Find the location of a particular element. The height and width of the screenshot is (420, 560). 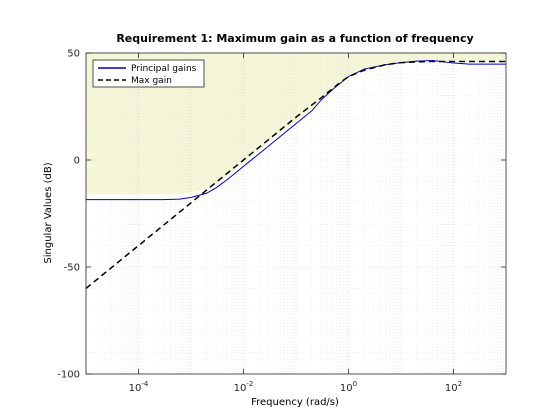

legend-label: Max gain is located at coordinates (151, 81).